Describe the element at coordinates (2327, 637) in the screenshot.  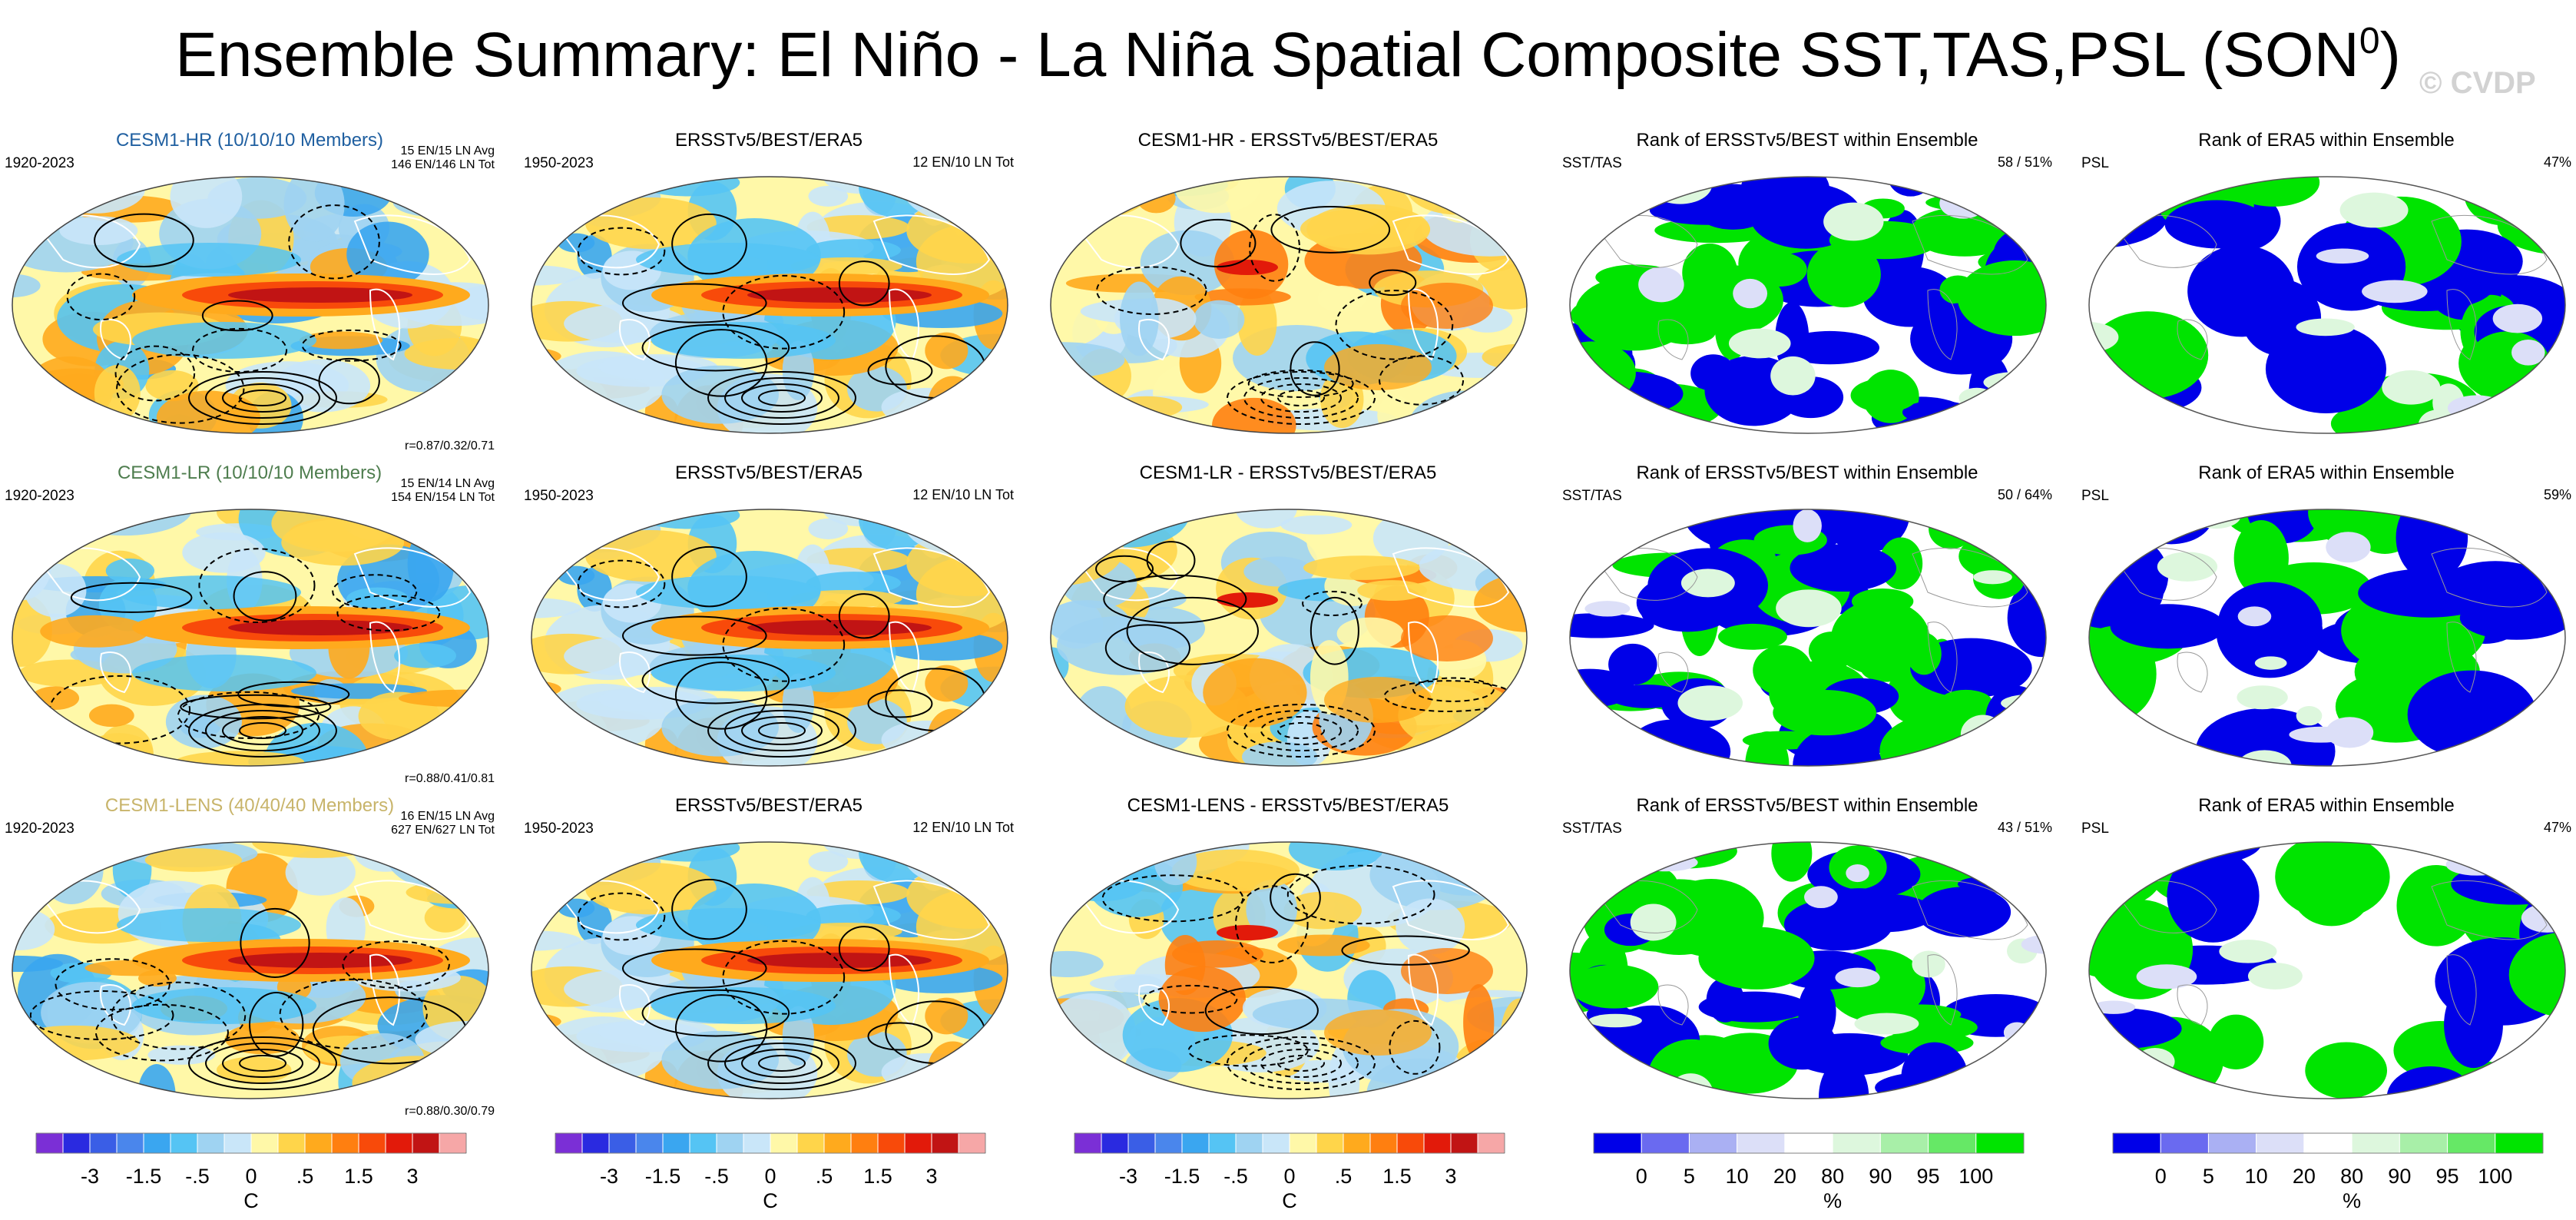
I see `map-rank-psl` at that location.